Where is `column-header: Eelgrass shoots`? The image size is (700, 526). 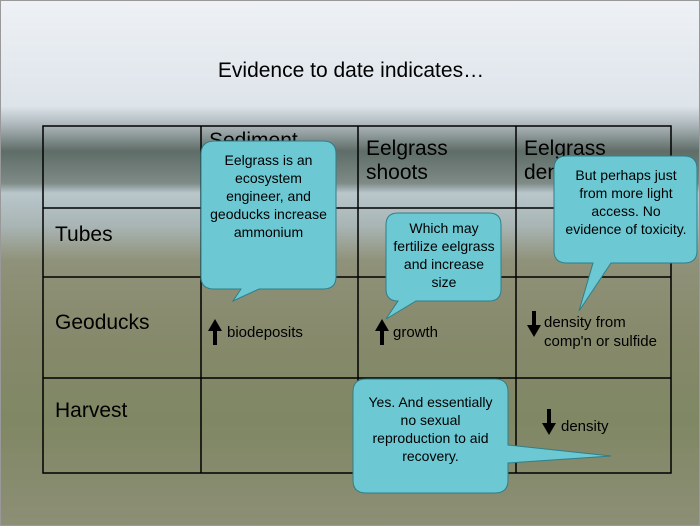 column-header: Eelgrass shoots is located at coordinates (407, 160).